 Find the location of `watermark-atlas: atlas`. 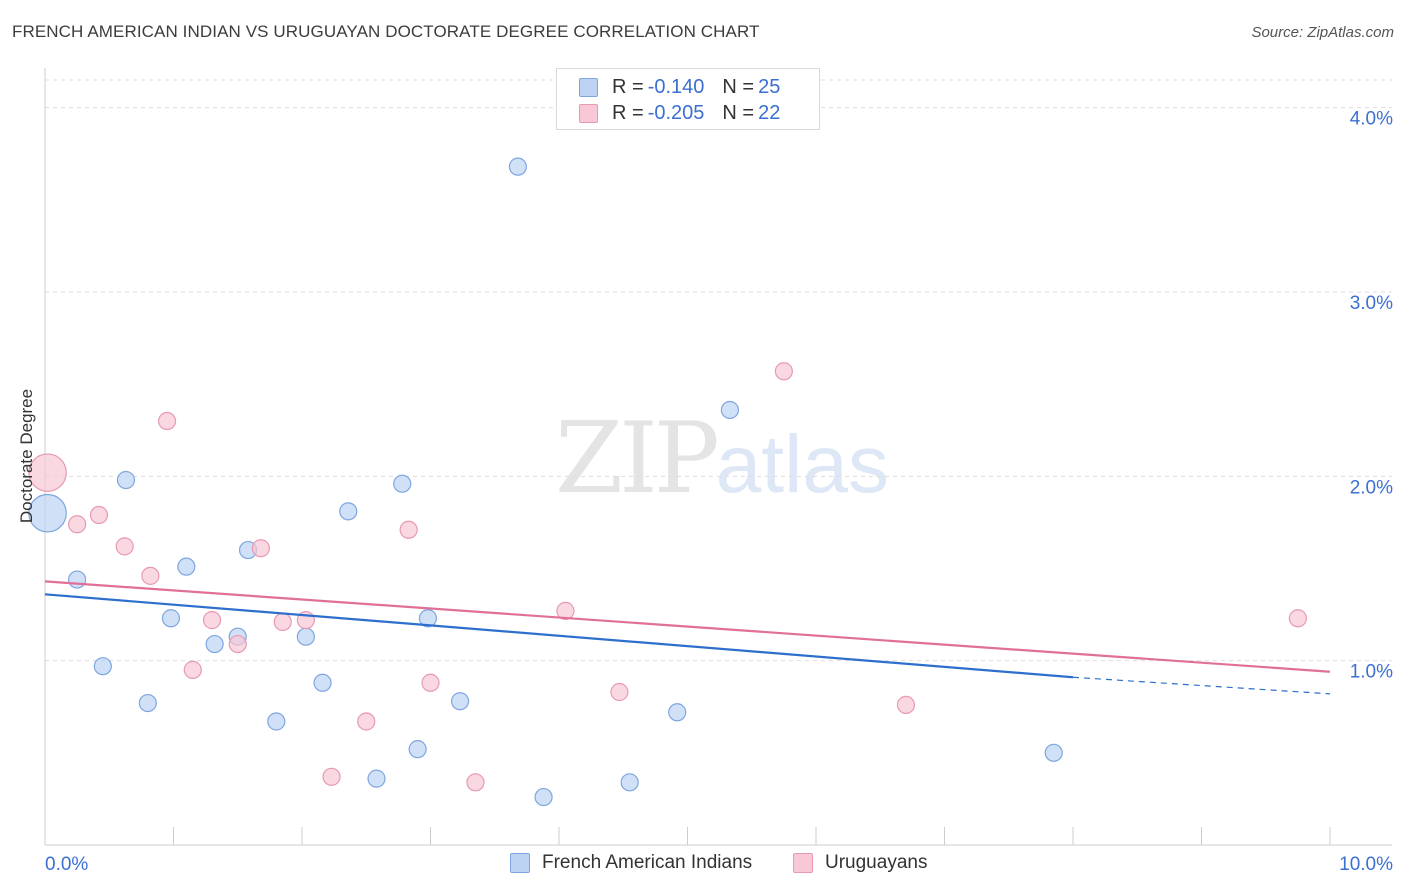

watermark-atlas: atlas is located at coordinates (802, 464).